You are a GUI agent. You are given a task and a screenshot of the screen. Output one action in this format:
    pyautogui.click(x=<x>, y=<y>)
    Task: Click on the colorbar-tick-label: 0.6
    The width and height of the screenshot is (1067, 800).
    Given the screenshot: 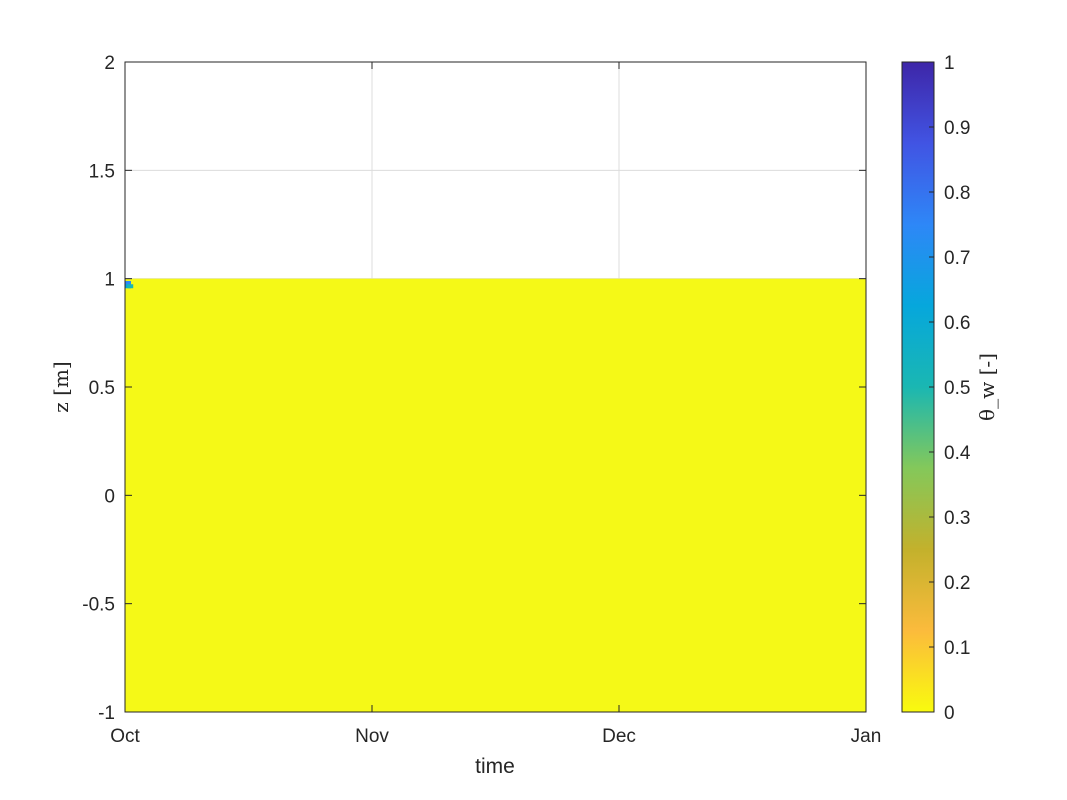 What is the action you would take?
    pyautogui.click(x=957, y=323)
    